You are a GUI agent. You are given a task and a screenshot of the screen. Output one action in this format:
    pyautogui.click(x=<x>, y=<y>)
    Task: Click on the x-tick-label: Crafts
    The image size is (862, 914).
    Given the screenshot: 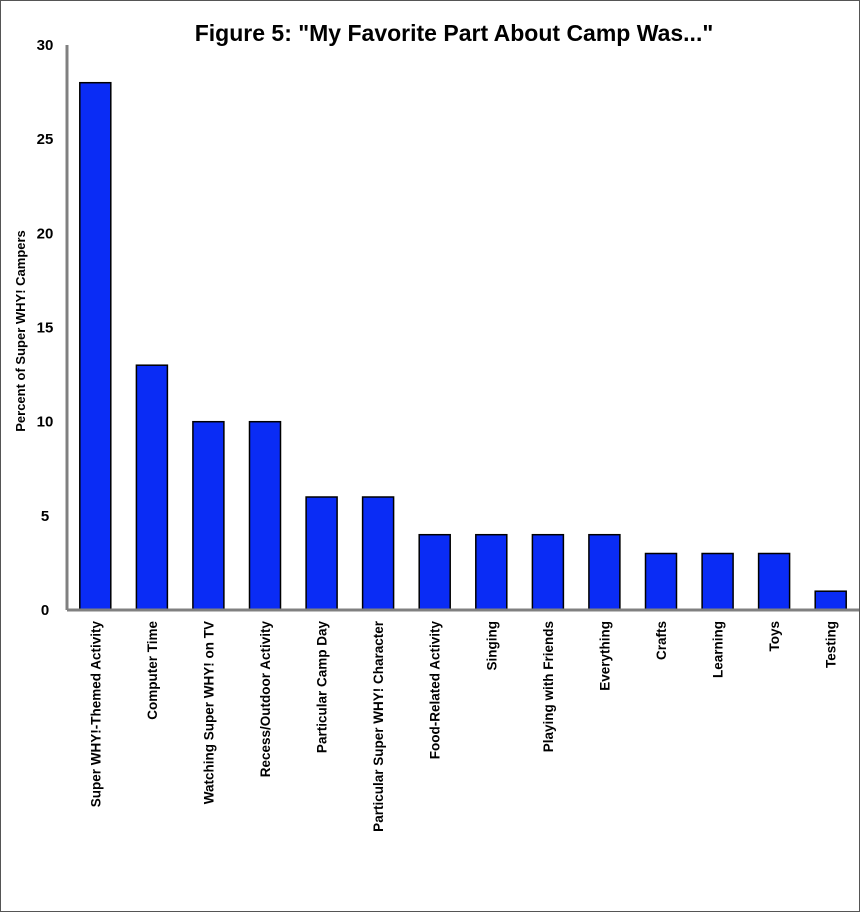 What is the action you would take?
    pyautogui.click(x=661, y=640)
    